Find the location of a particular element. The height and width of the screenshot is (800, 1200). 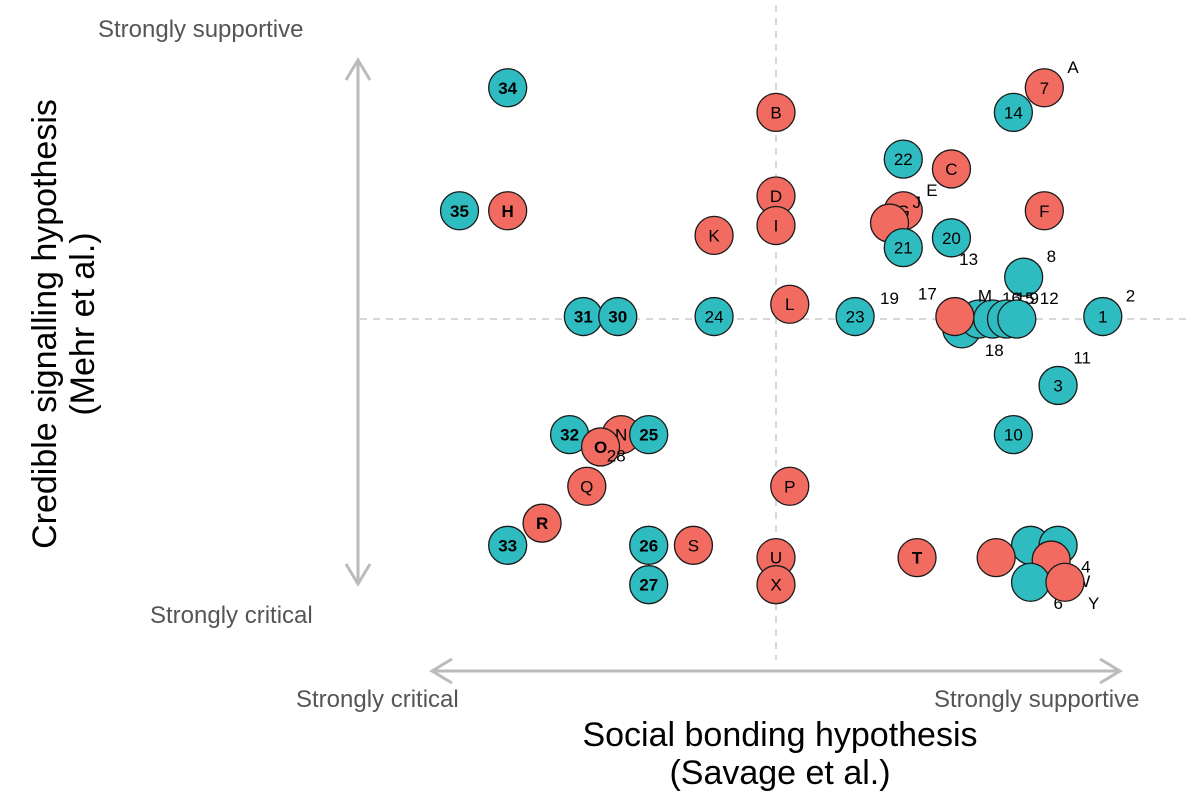

data-point-label: F is located at coordinates (1044, 211).